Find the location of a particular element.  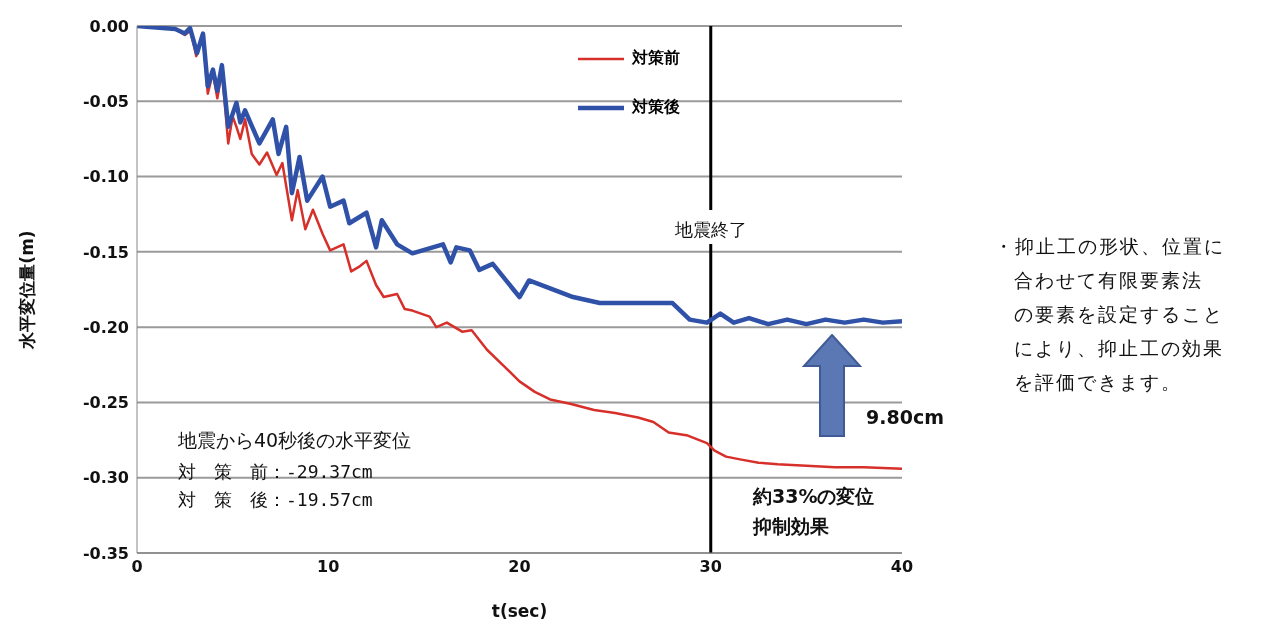

y-tick-label: -0.25 is located at coordinates (105, 403).